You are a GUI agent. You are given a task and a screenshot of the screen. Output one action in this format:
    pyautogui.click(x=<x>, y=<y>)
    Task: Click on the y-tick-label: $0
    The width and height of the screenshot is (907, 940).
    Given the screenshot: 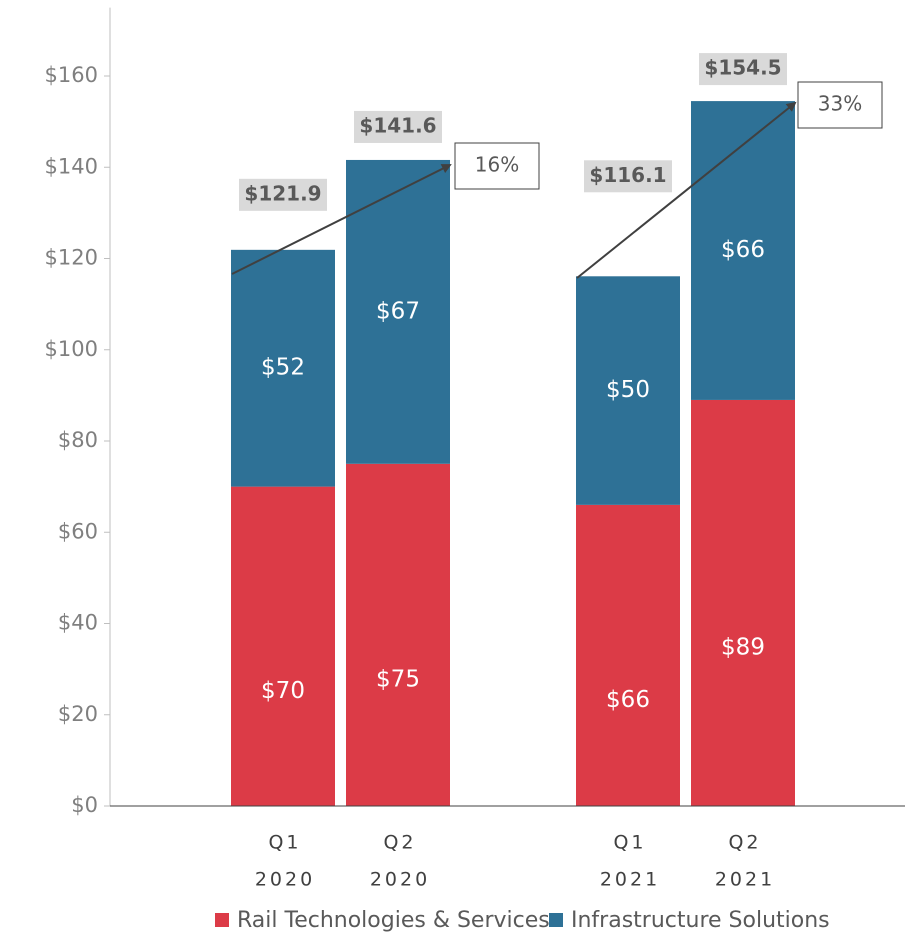 What is the action you would take?
    pyautogui.click(x=84, y=805)
    